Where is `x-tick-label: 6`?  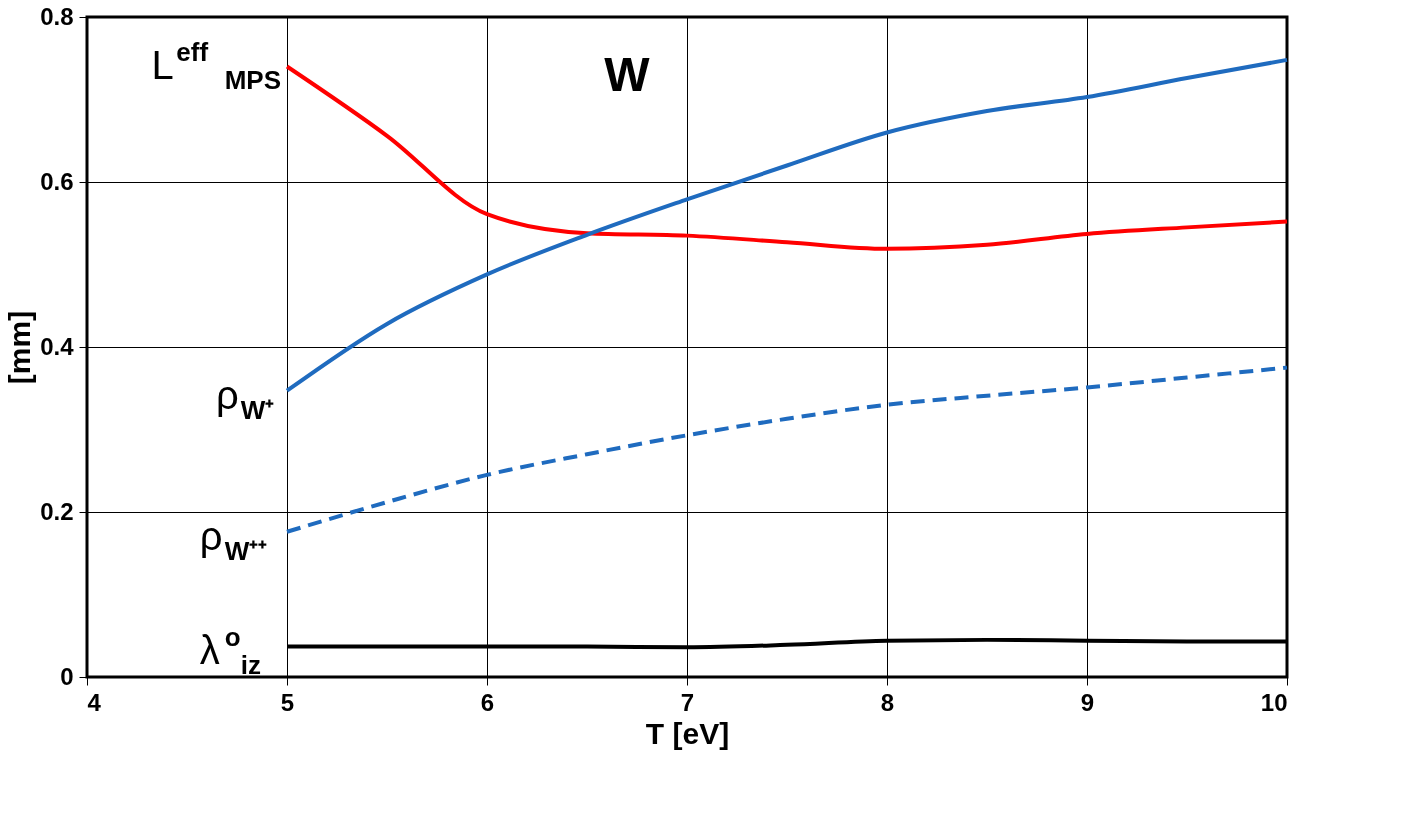 x-tick-label: 6 is located at coordinates (487, 702).